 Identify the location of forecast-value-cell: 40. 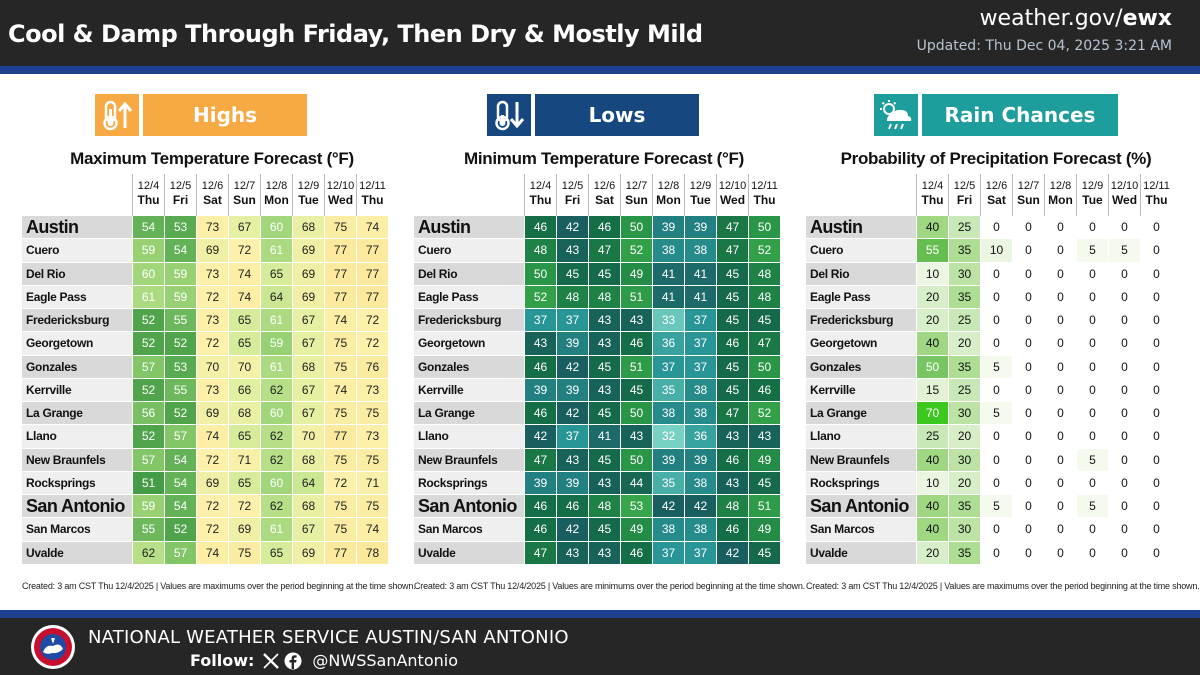
(932, 459).